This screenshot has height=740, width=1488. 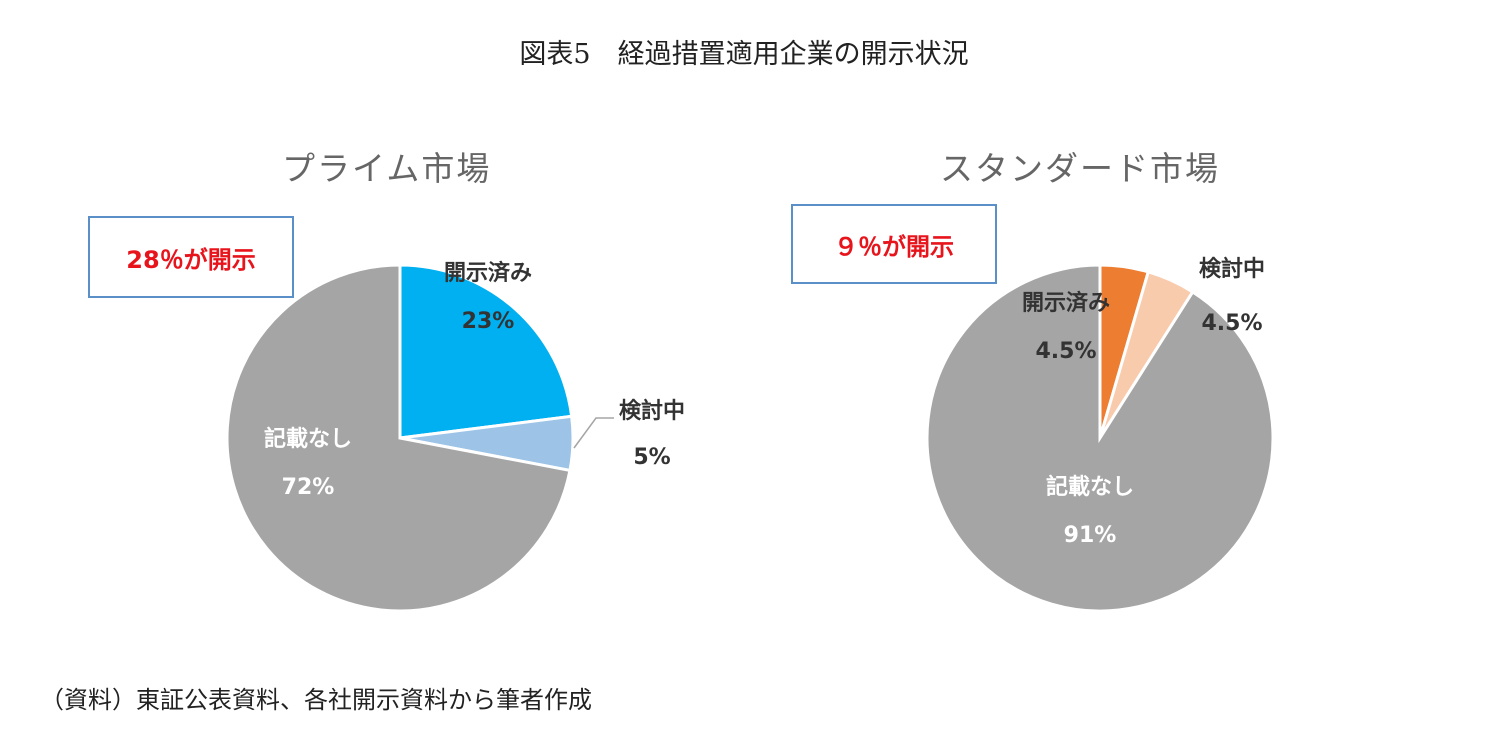 I want to click on standard-slice-not-stated, so click(x=1100, y=438).